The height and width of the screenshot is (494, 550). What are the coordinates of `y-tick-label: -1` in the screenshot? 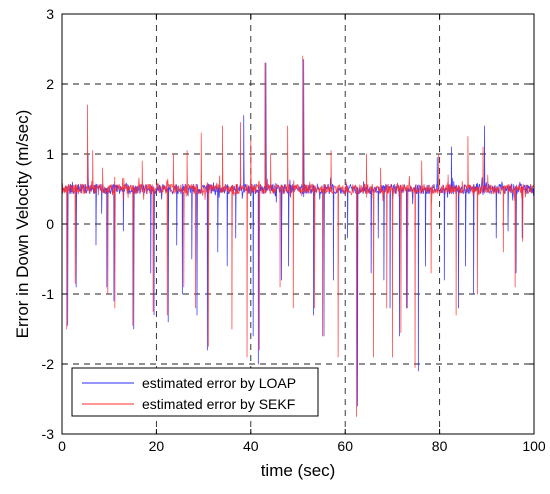 It's located at (48, 294).